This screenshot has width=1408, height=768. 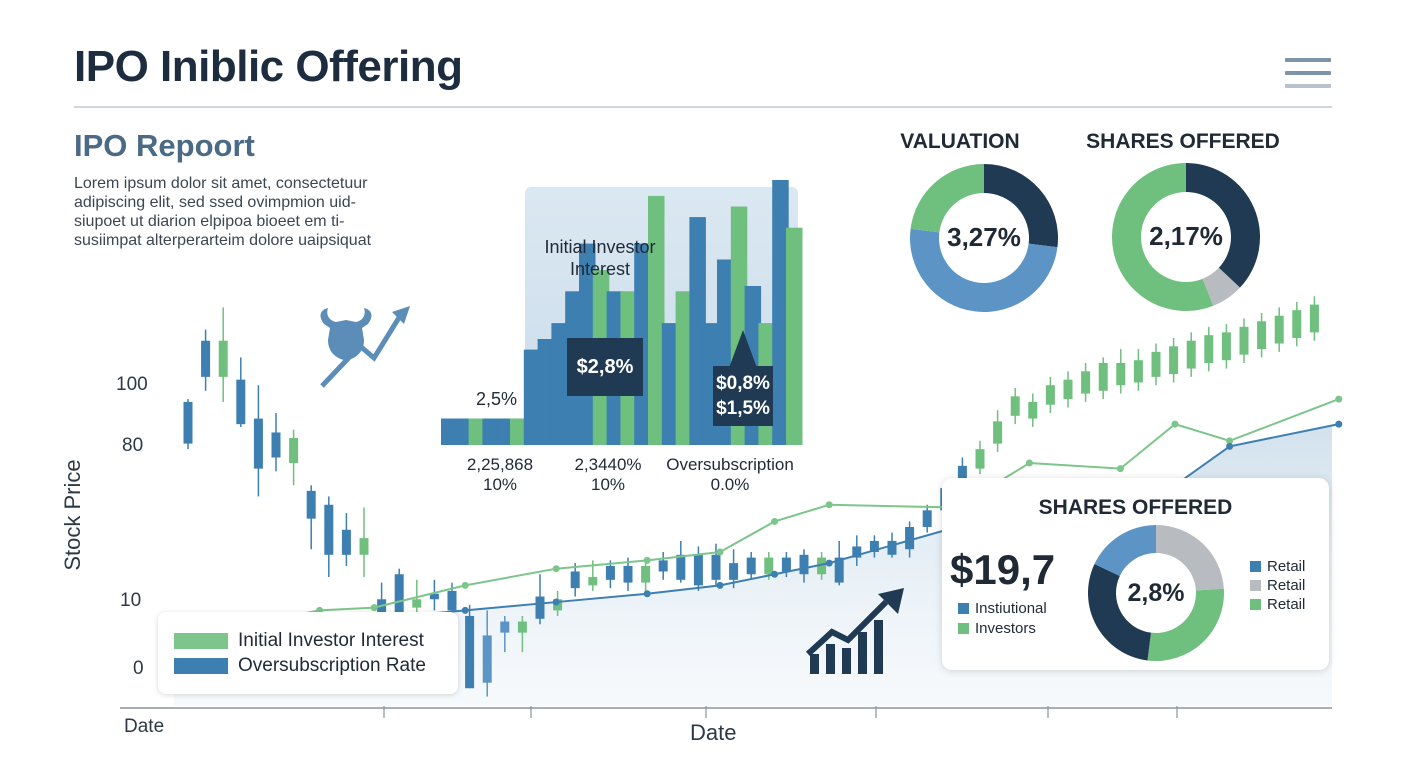 I want to click on shares-offered-donut, so click(x=1186, y=237).